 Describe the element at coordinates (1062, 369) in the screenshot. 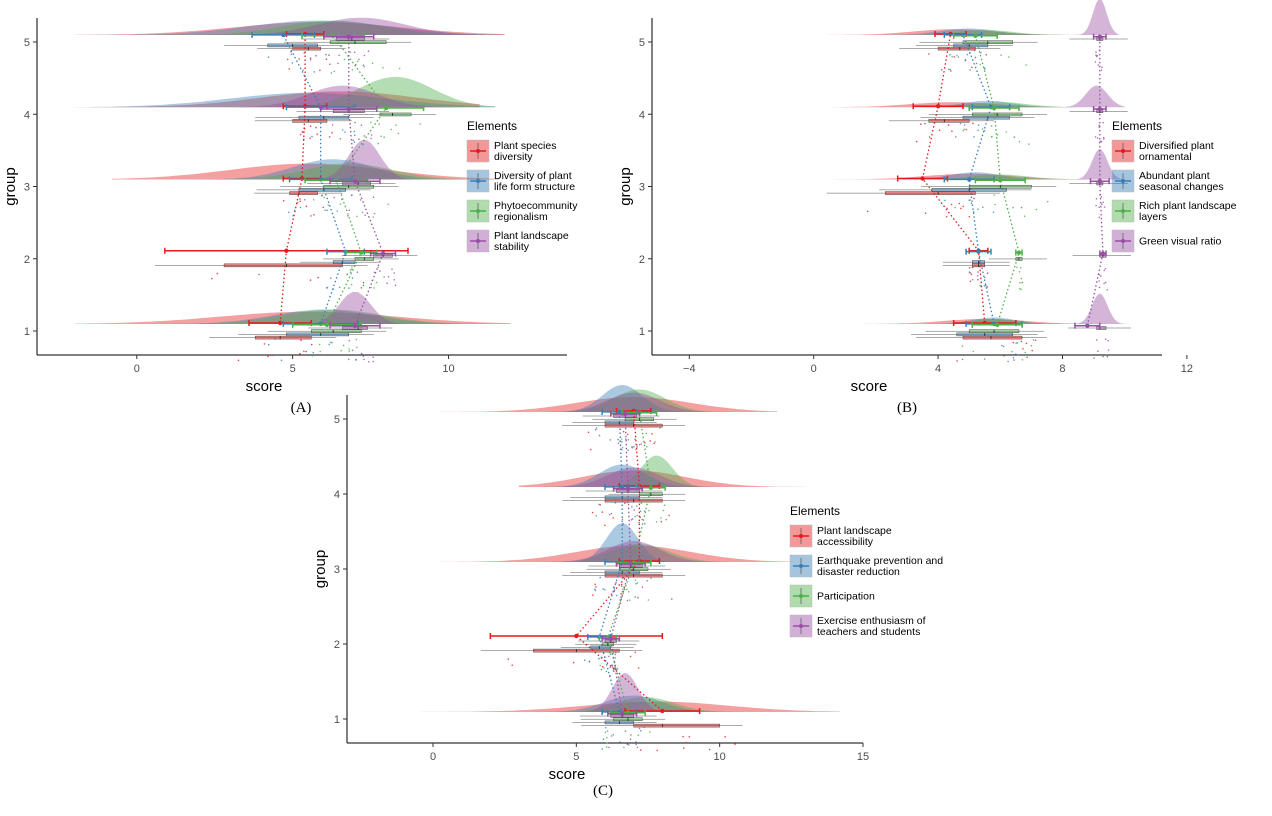

I see `x-tick-label: 8` at that location.